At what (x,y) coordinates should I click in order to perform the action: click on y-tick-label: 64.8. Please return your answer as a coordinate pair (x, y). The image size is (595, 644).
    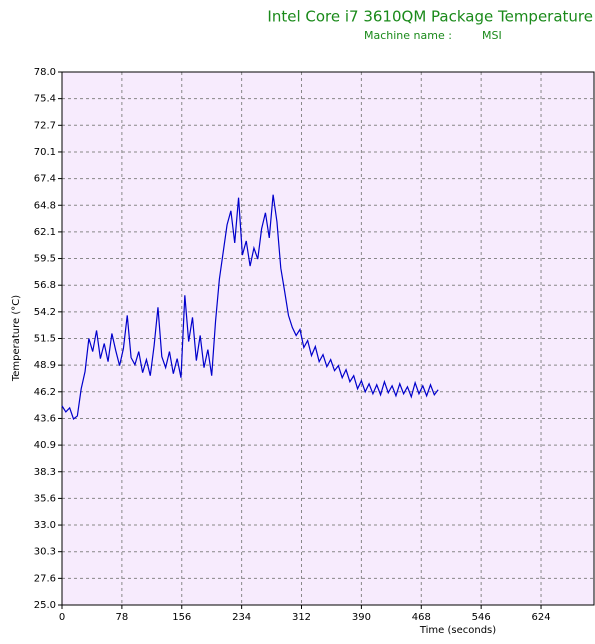
    Looking at the image, I should click on (45, 205).